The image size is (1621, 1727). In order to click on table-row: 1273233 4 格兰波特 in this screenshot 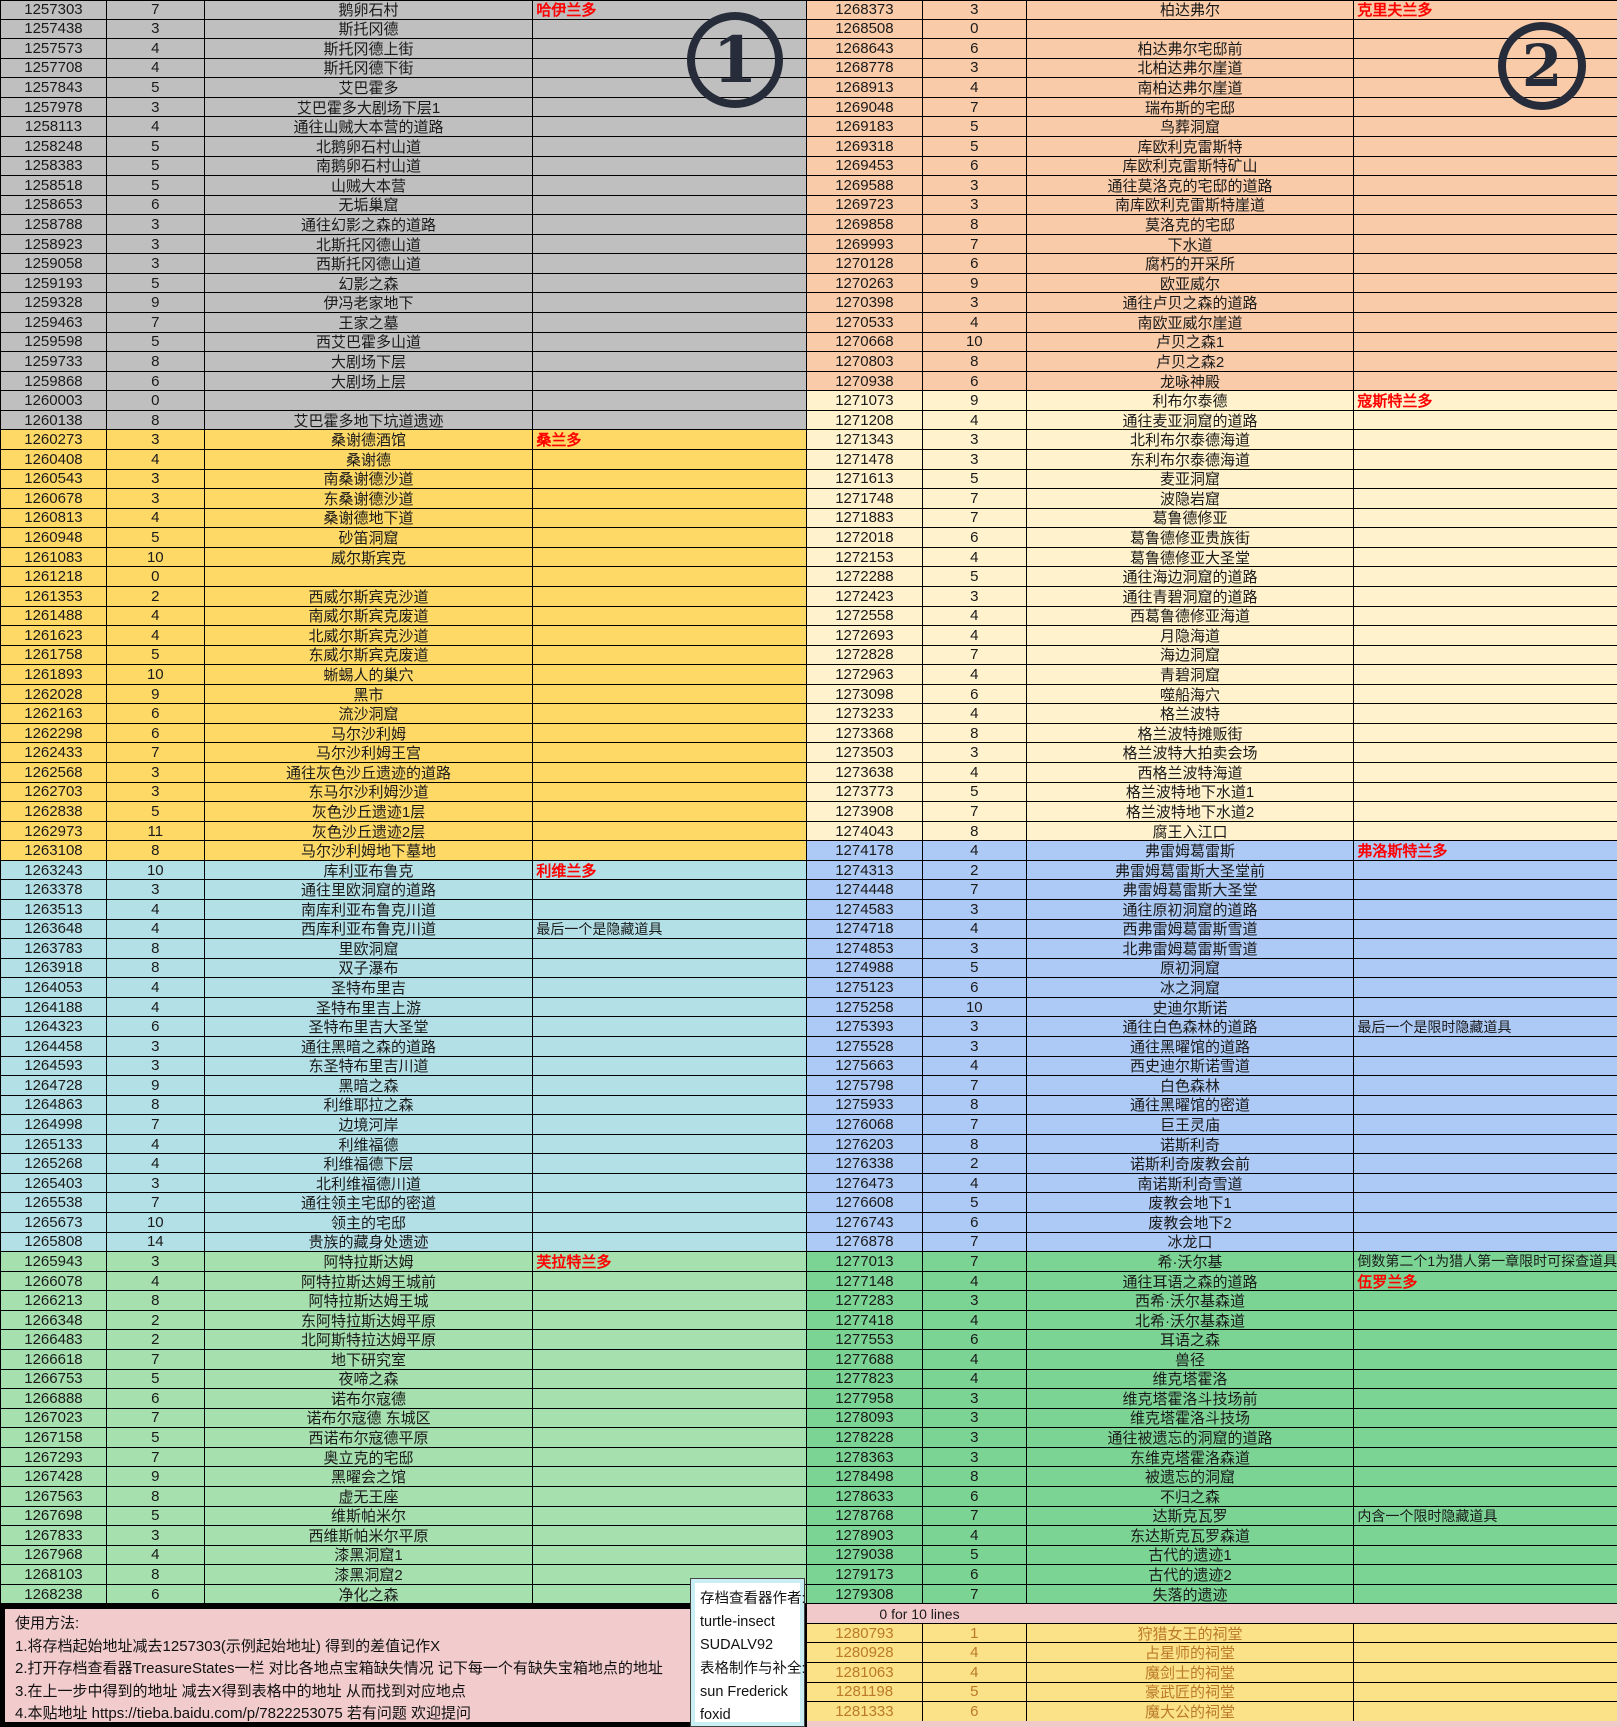, I will do `click(1213, 714)`.